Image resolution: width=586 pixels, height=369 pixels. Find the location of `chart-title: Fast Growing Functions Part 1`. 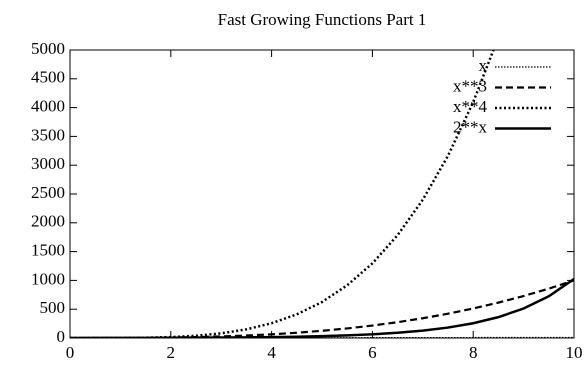

chart-title: Fast Growing Functions Part 1 is located at coordinates (322, 19).